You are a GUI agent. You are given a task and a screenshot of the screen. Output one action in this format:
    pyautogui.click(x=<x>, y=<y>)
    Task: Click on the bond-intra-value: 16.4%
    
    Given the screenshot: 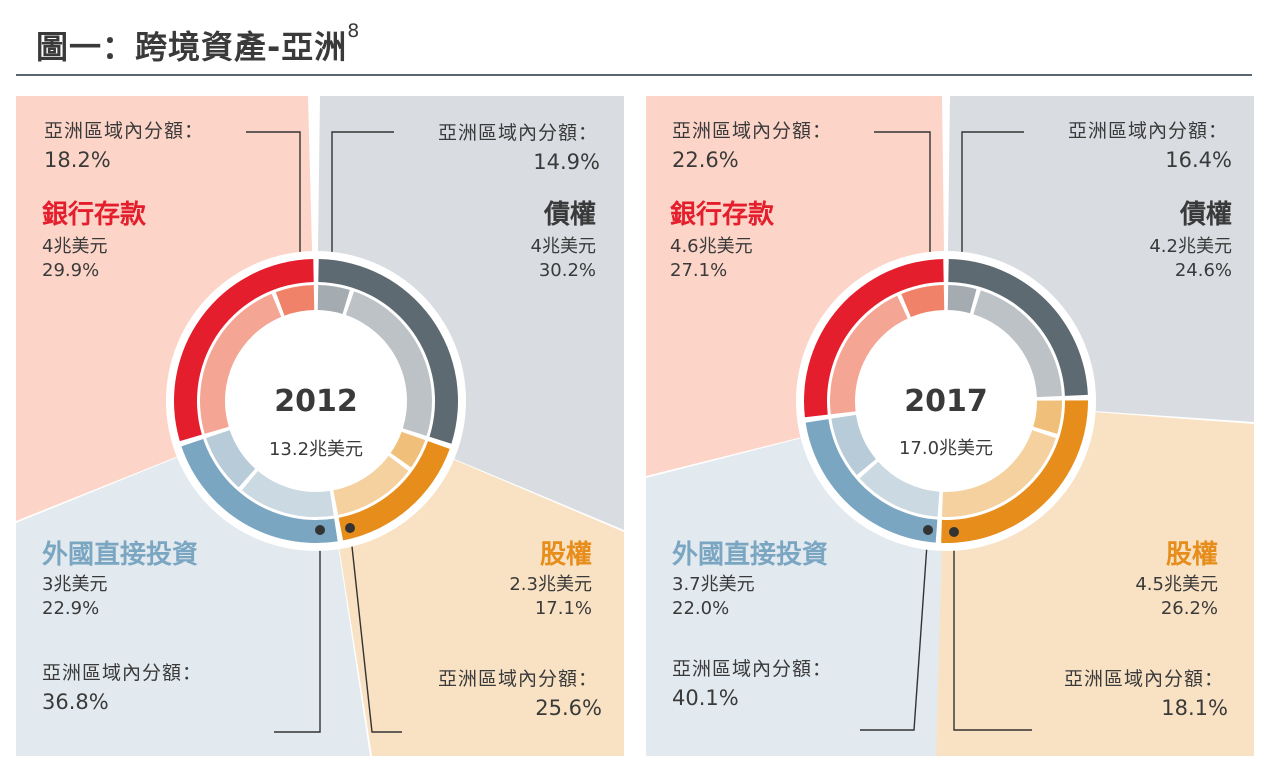 What is the action you would take?
    pyautogui.click(x=1198, y=160)
    